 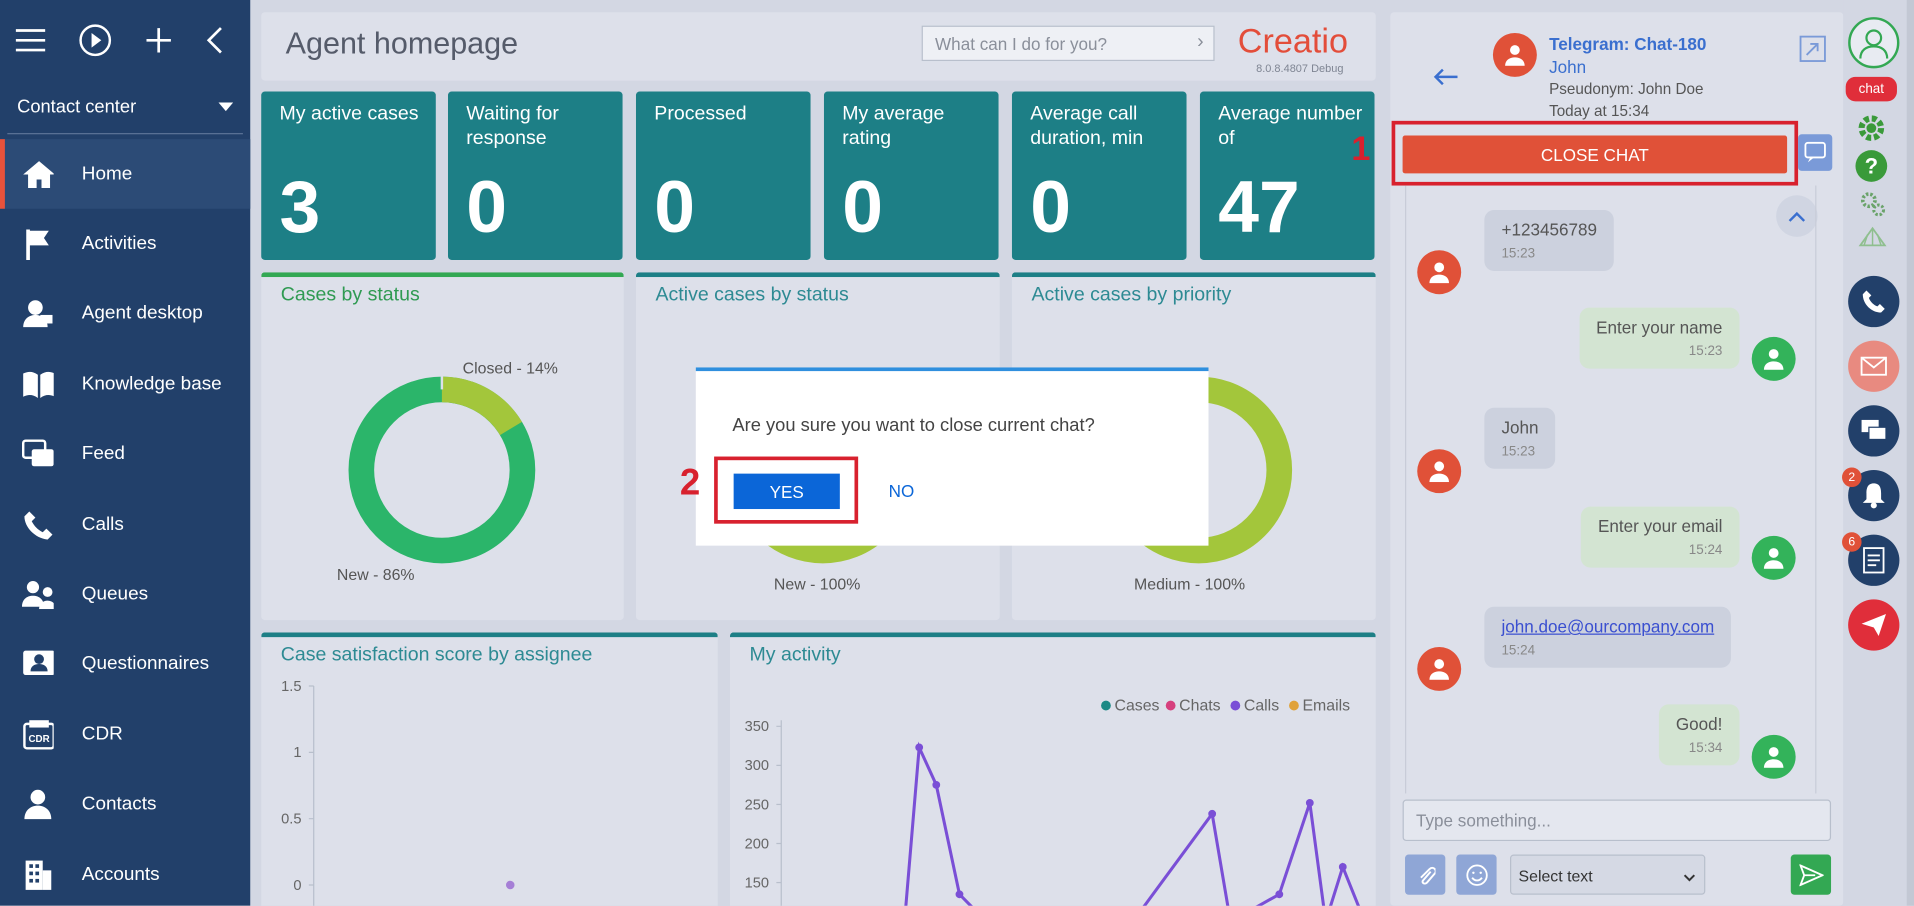 What do you see at coordinates (1361, 148) in the screenshot?
I see `step-1-label: 1` at bounding box center [1361, 148].